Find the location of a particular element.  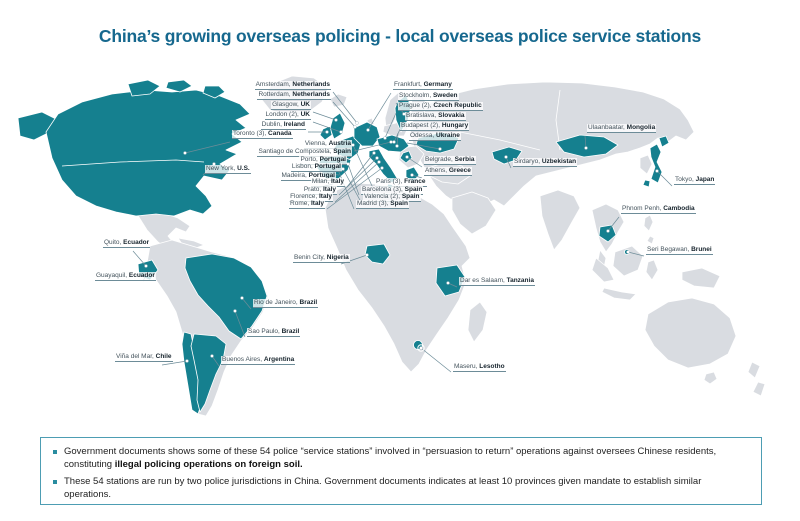

continent-australia is located at coordinates (690, 333).